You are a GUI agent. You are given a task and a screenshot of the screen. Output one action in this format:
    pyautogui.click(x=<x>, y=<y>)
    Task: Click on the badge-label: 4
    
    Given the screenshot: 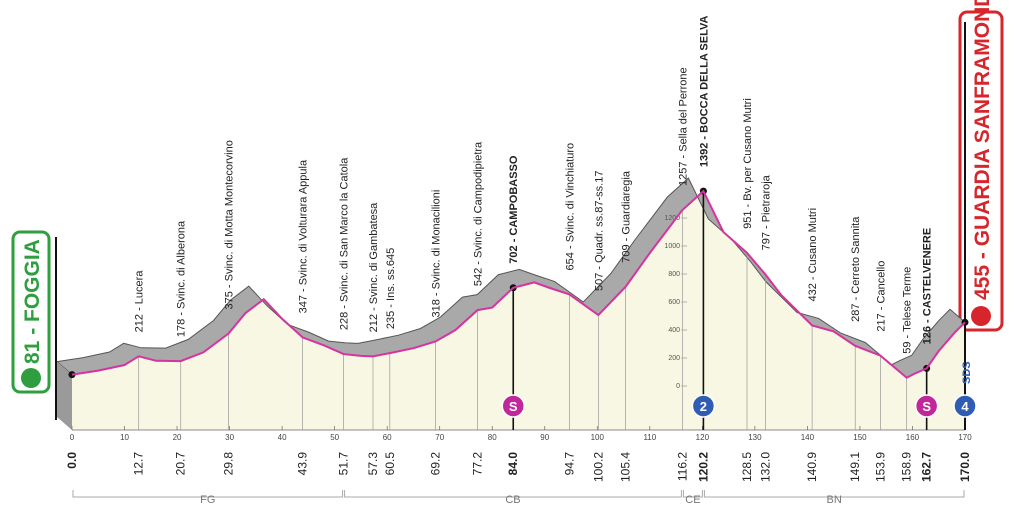 What is the action you would take?
    pyautogui.click(x=965, y=406)
    